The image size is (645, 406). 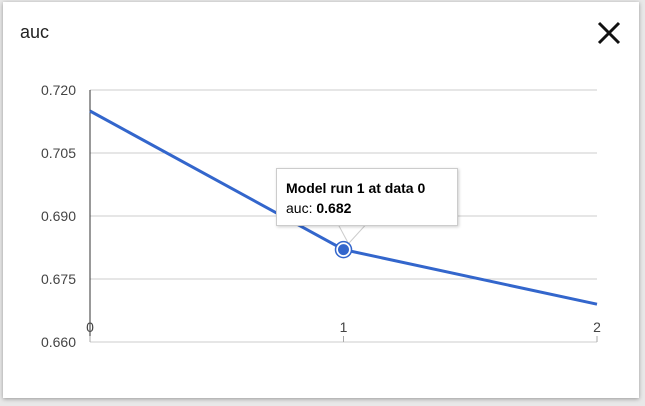 I want to click on tooltip: Model run 1 at data 0 auc: 0.682, so click(x=367, y=197).